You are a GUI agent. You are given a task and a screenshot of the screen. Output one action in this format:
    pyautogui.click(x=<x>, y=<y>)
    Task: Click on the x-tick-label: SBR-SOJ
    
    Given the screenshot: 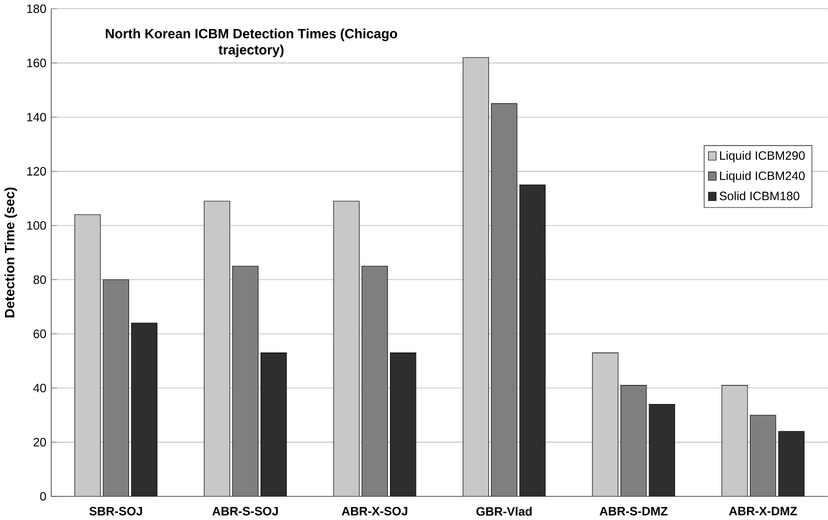 What is the action you would take?
    pyautogui.click(x=115, y=511)
    